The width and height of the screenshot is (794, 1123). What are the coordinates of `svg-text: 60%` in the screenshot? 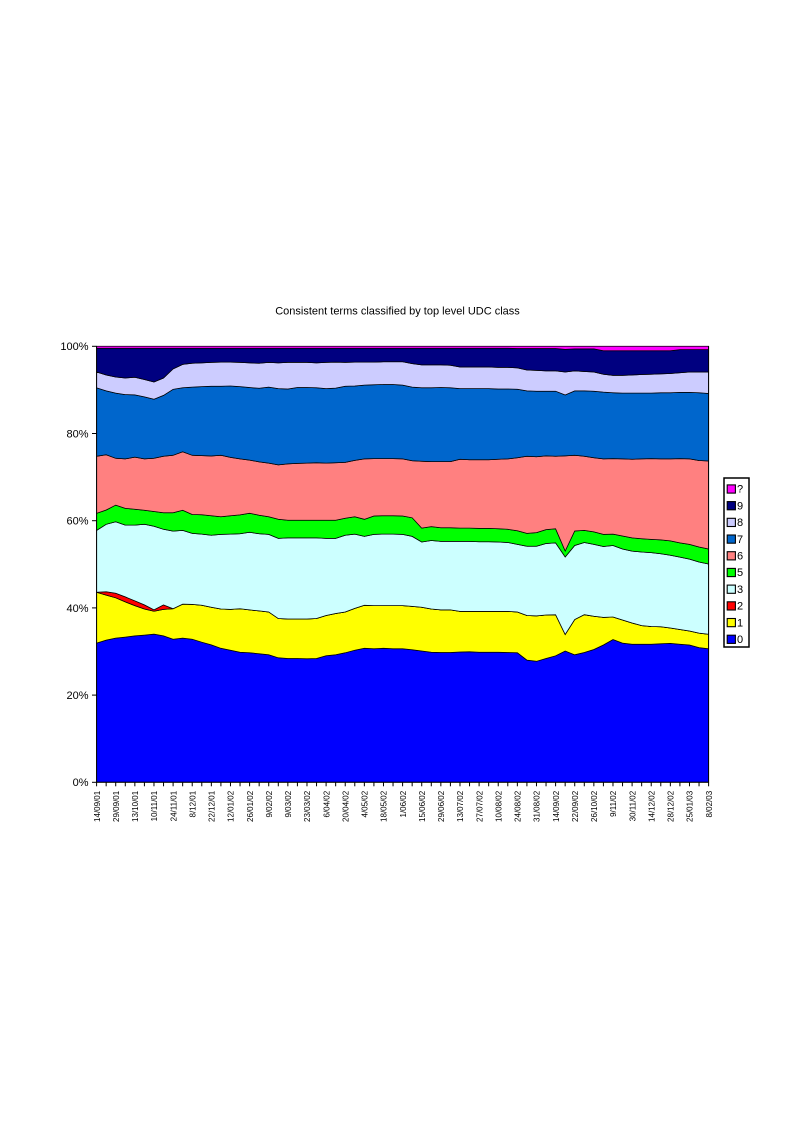 It's located at (77, 522).